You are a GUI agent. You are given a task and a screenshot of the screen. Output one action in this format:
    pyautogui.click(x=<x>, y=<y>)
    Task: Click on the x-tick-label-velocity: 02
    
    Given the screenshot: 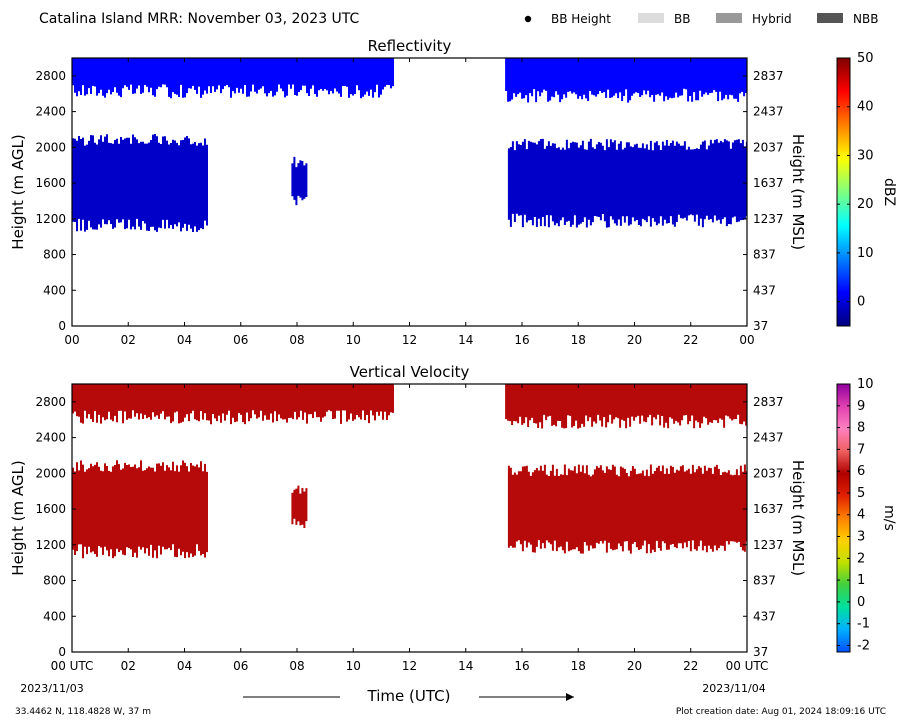 What is the action you would take?
    pyautogui.click(x=128, y=666)
    